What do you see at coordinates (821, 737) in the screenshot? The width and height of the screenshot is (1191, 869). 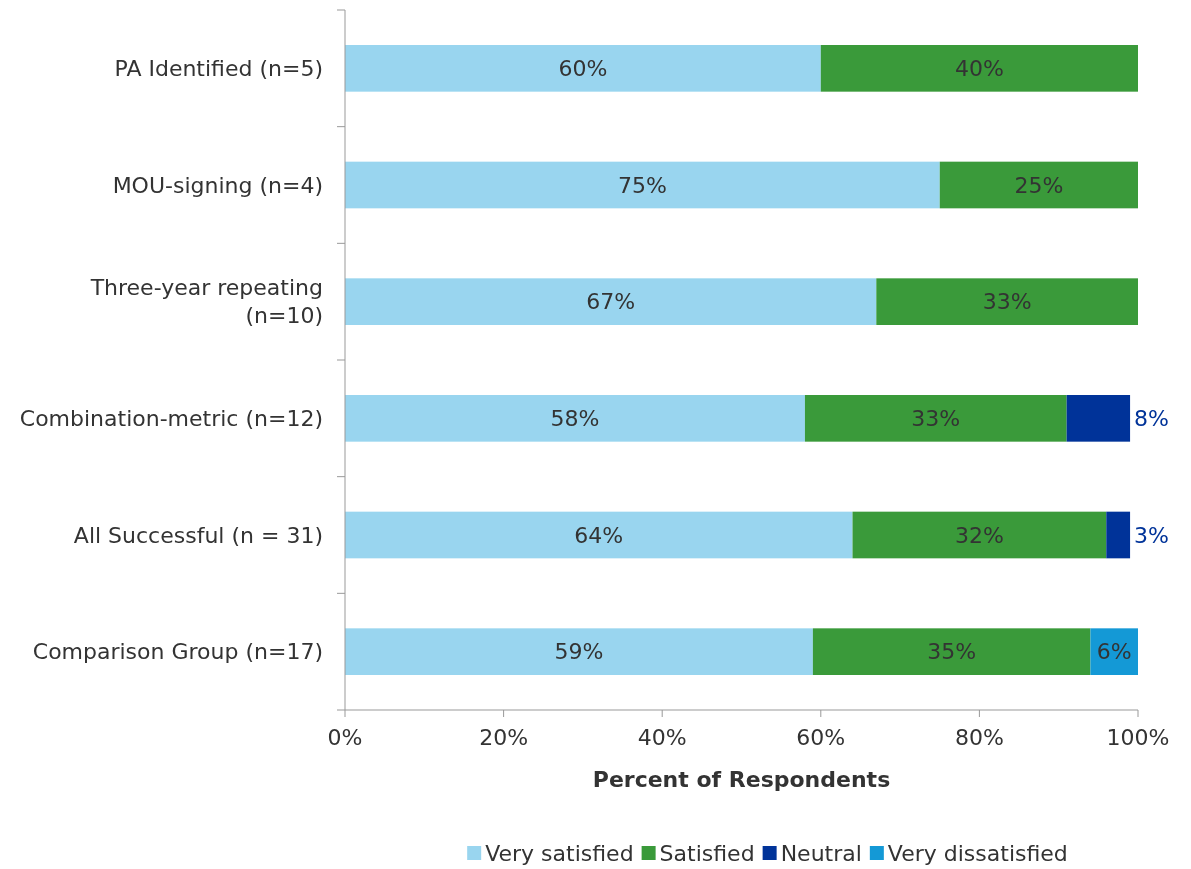 I see `x-tick-label: 60%` at bounding box center [821, 737].